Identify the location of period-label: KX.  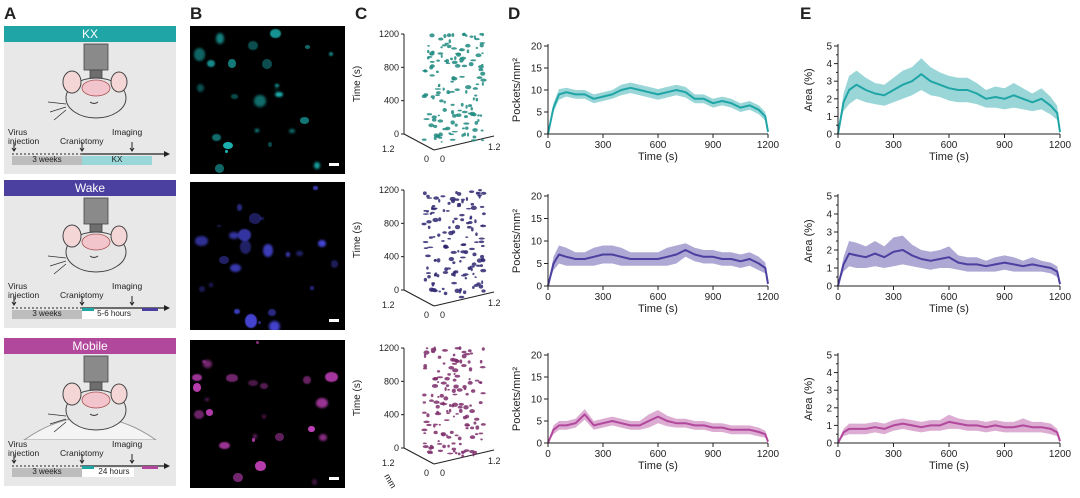
(117, 159).